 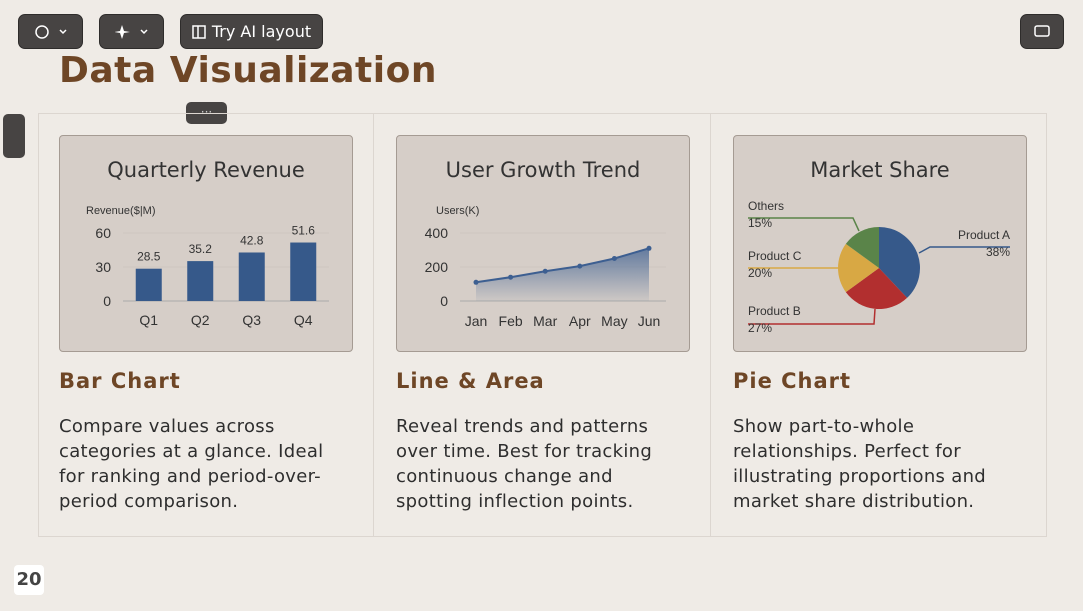 I want to click on theme-icon, so click(x=50, y=31).